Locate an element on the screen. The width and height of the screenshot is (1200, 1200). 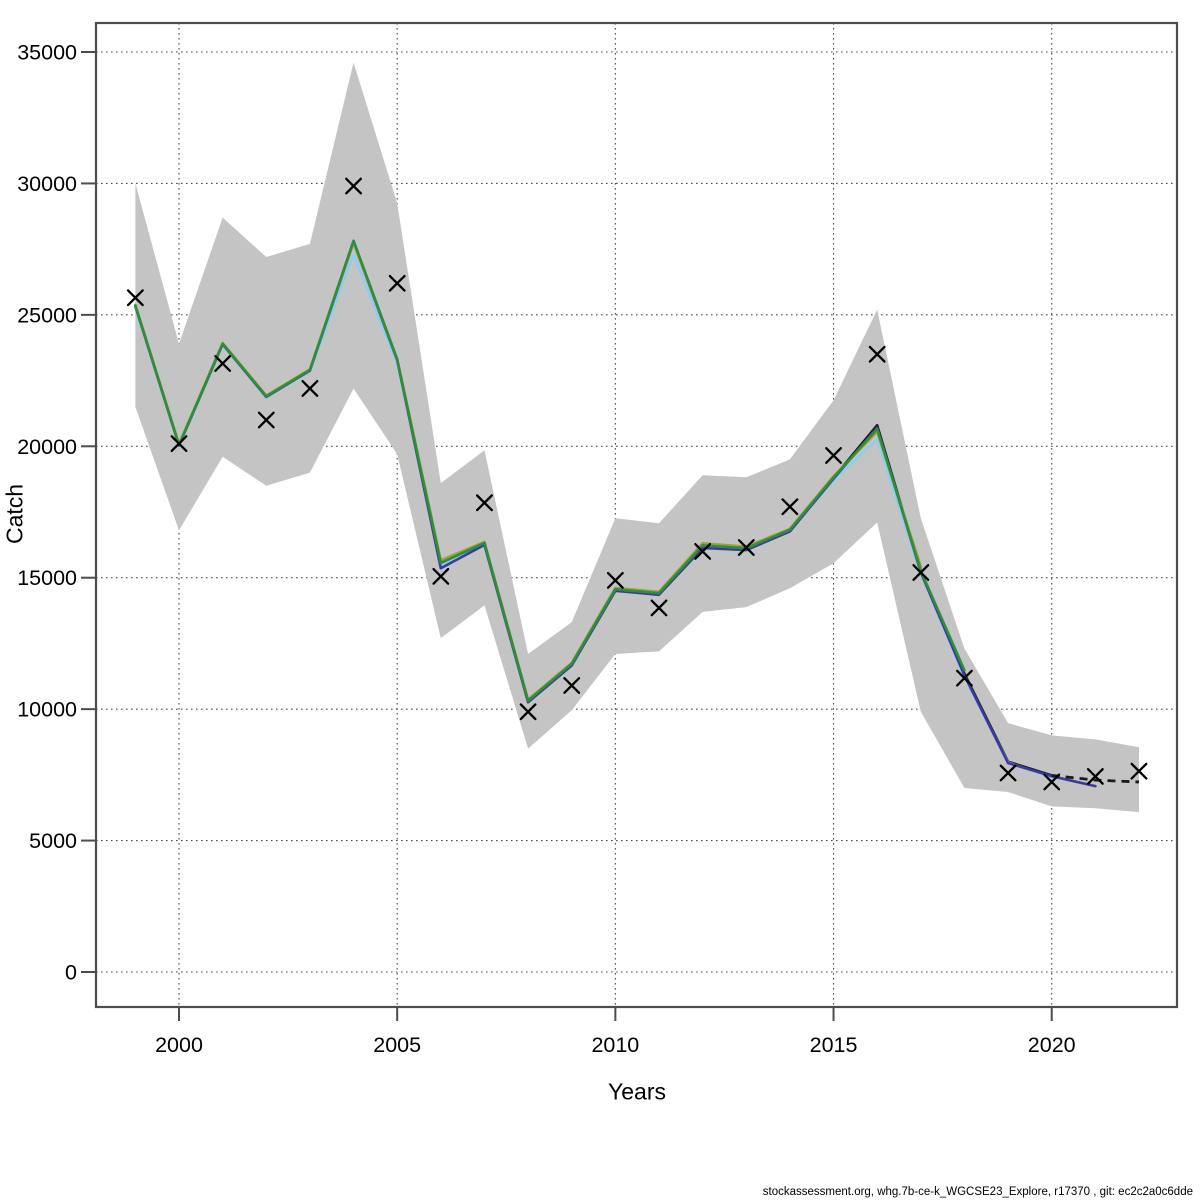
x-tick-label: 2005 is located at coordinates (397, 1045).